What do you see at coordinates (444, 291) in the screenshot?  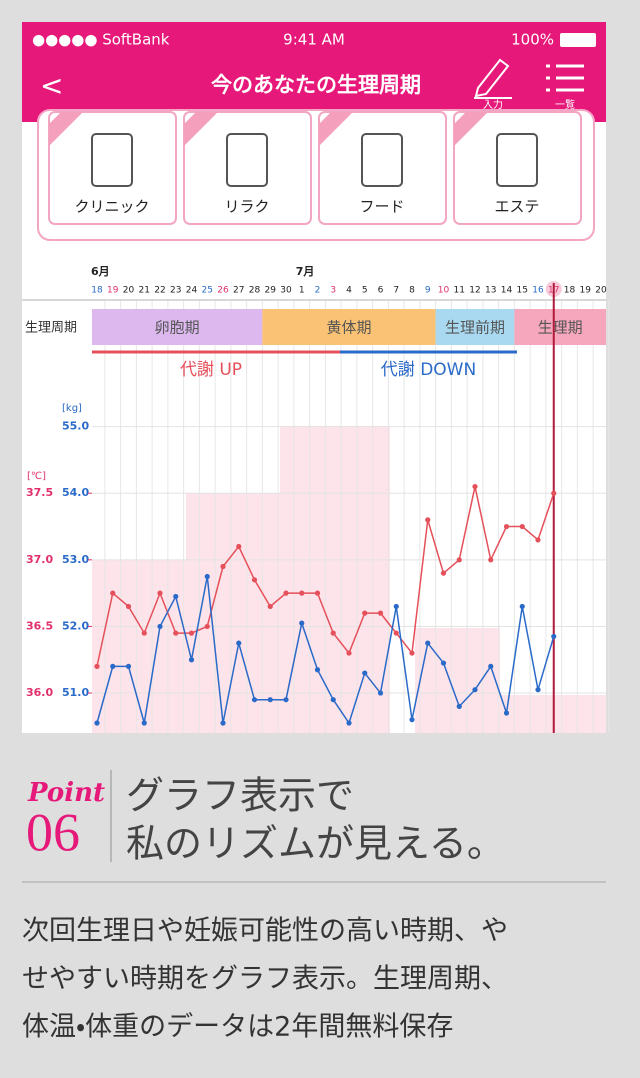 I see `x-tick-label: 10` at bounding box center [444, 291].